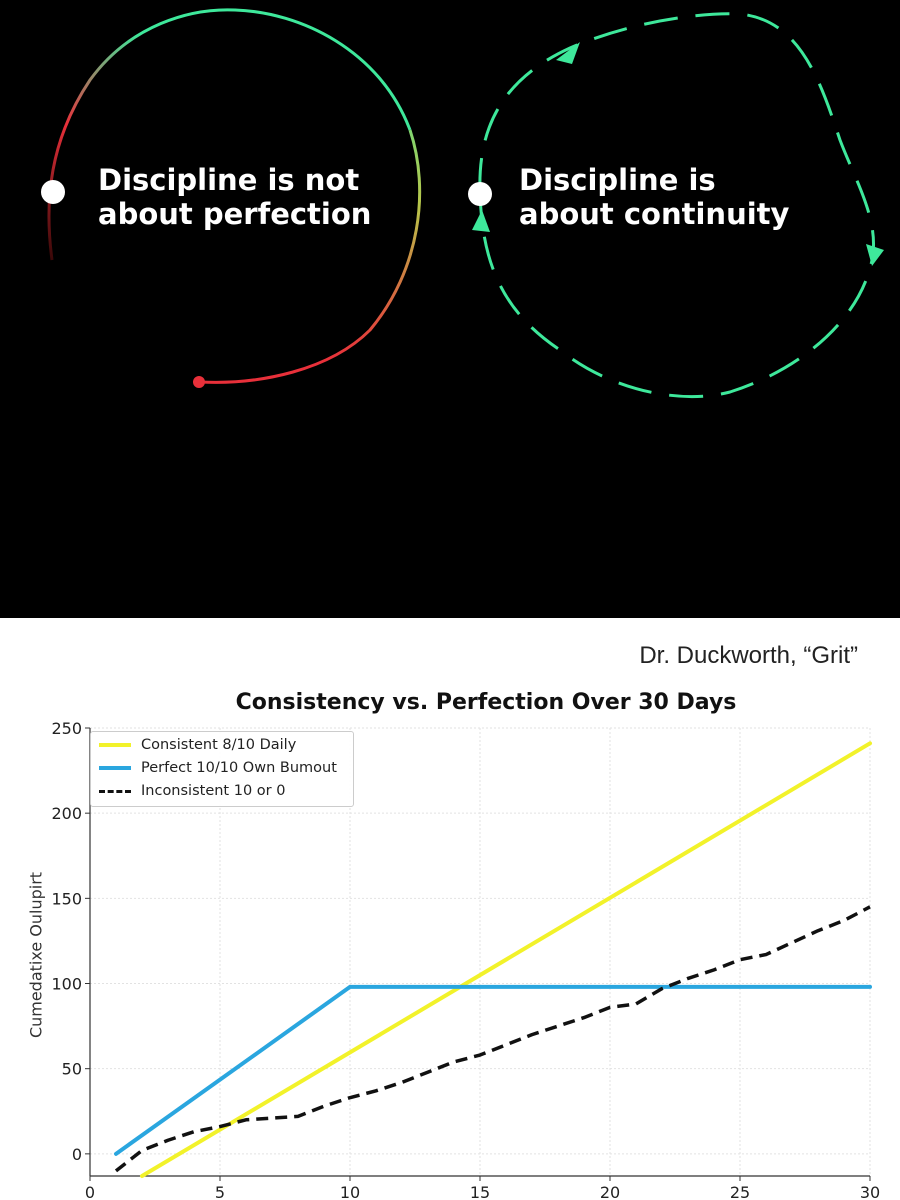 Image resolution: width=900 pixels, height=1200 pixels. What do you see at coordinates (115, 745) in the screenshot?
I see `legend-swatch-consistent` at bounding box center [115, 745].